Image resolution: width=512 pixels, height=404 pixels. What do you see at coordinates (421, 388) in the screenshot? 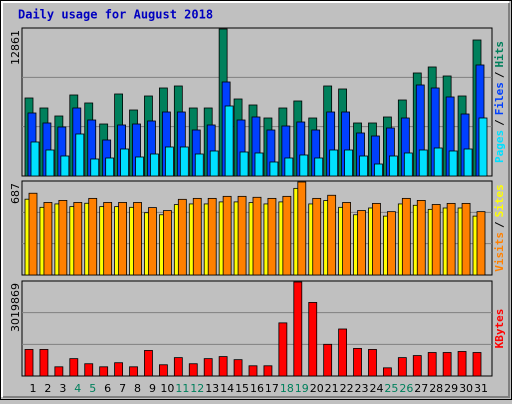
I see `x-tick-label: 27` at bounding box center [421, 388].